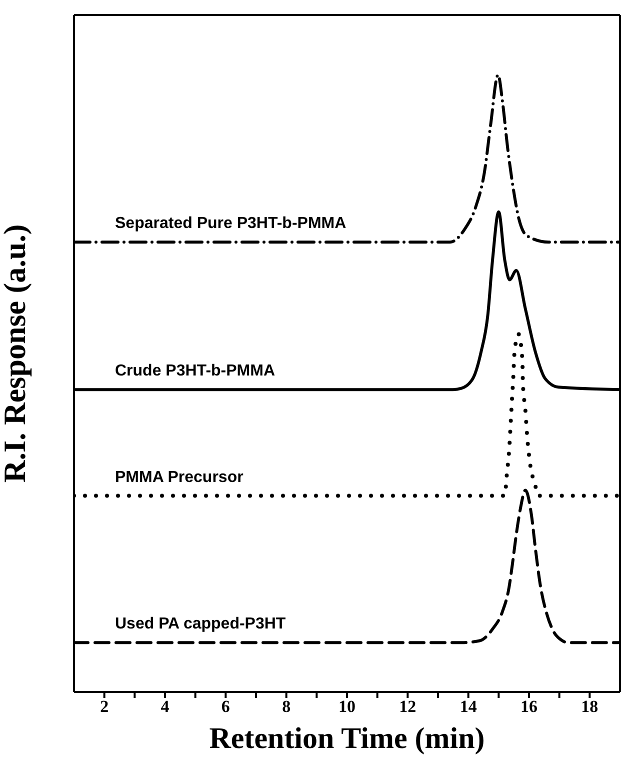  What do you see at coordinates (179, 477) in the screenshot?
I see `series-label: PMMA Precursor` at bounding box center [179, 477].